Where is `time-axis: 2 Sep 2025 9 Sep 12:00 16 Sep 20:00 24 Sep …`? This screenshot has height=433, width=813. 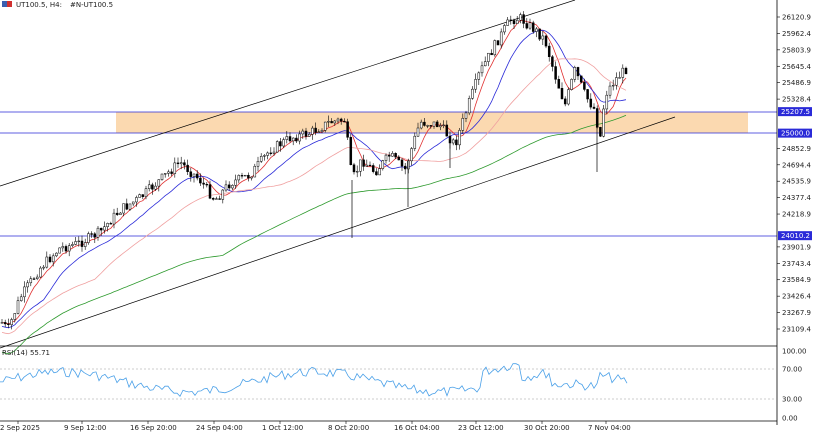
time-axis: 2 Sep 2025 9 Sep 12:00 16 Sep 20:00 24 Sep … is located at coordinates (315, 426).